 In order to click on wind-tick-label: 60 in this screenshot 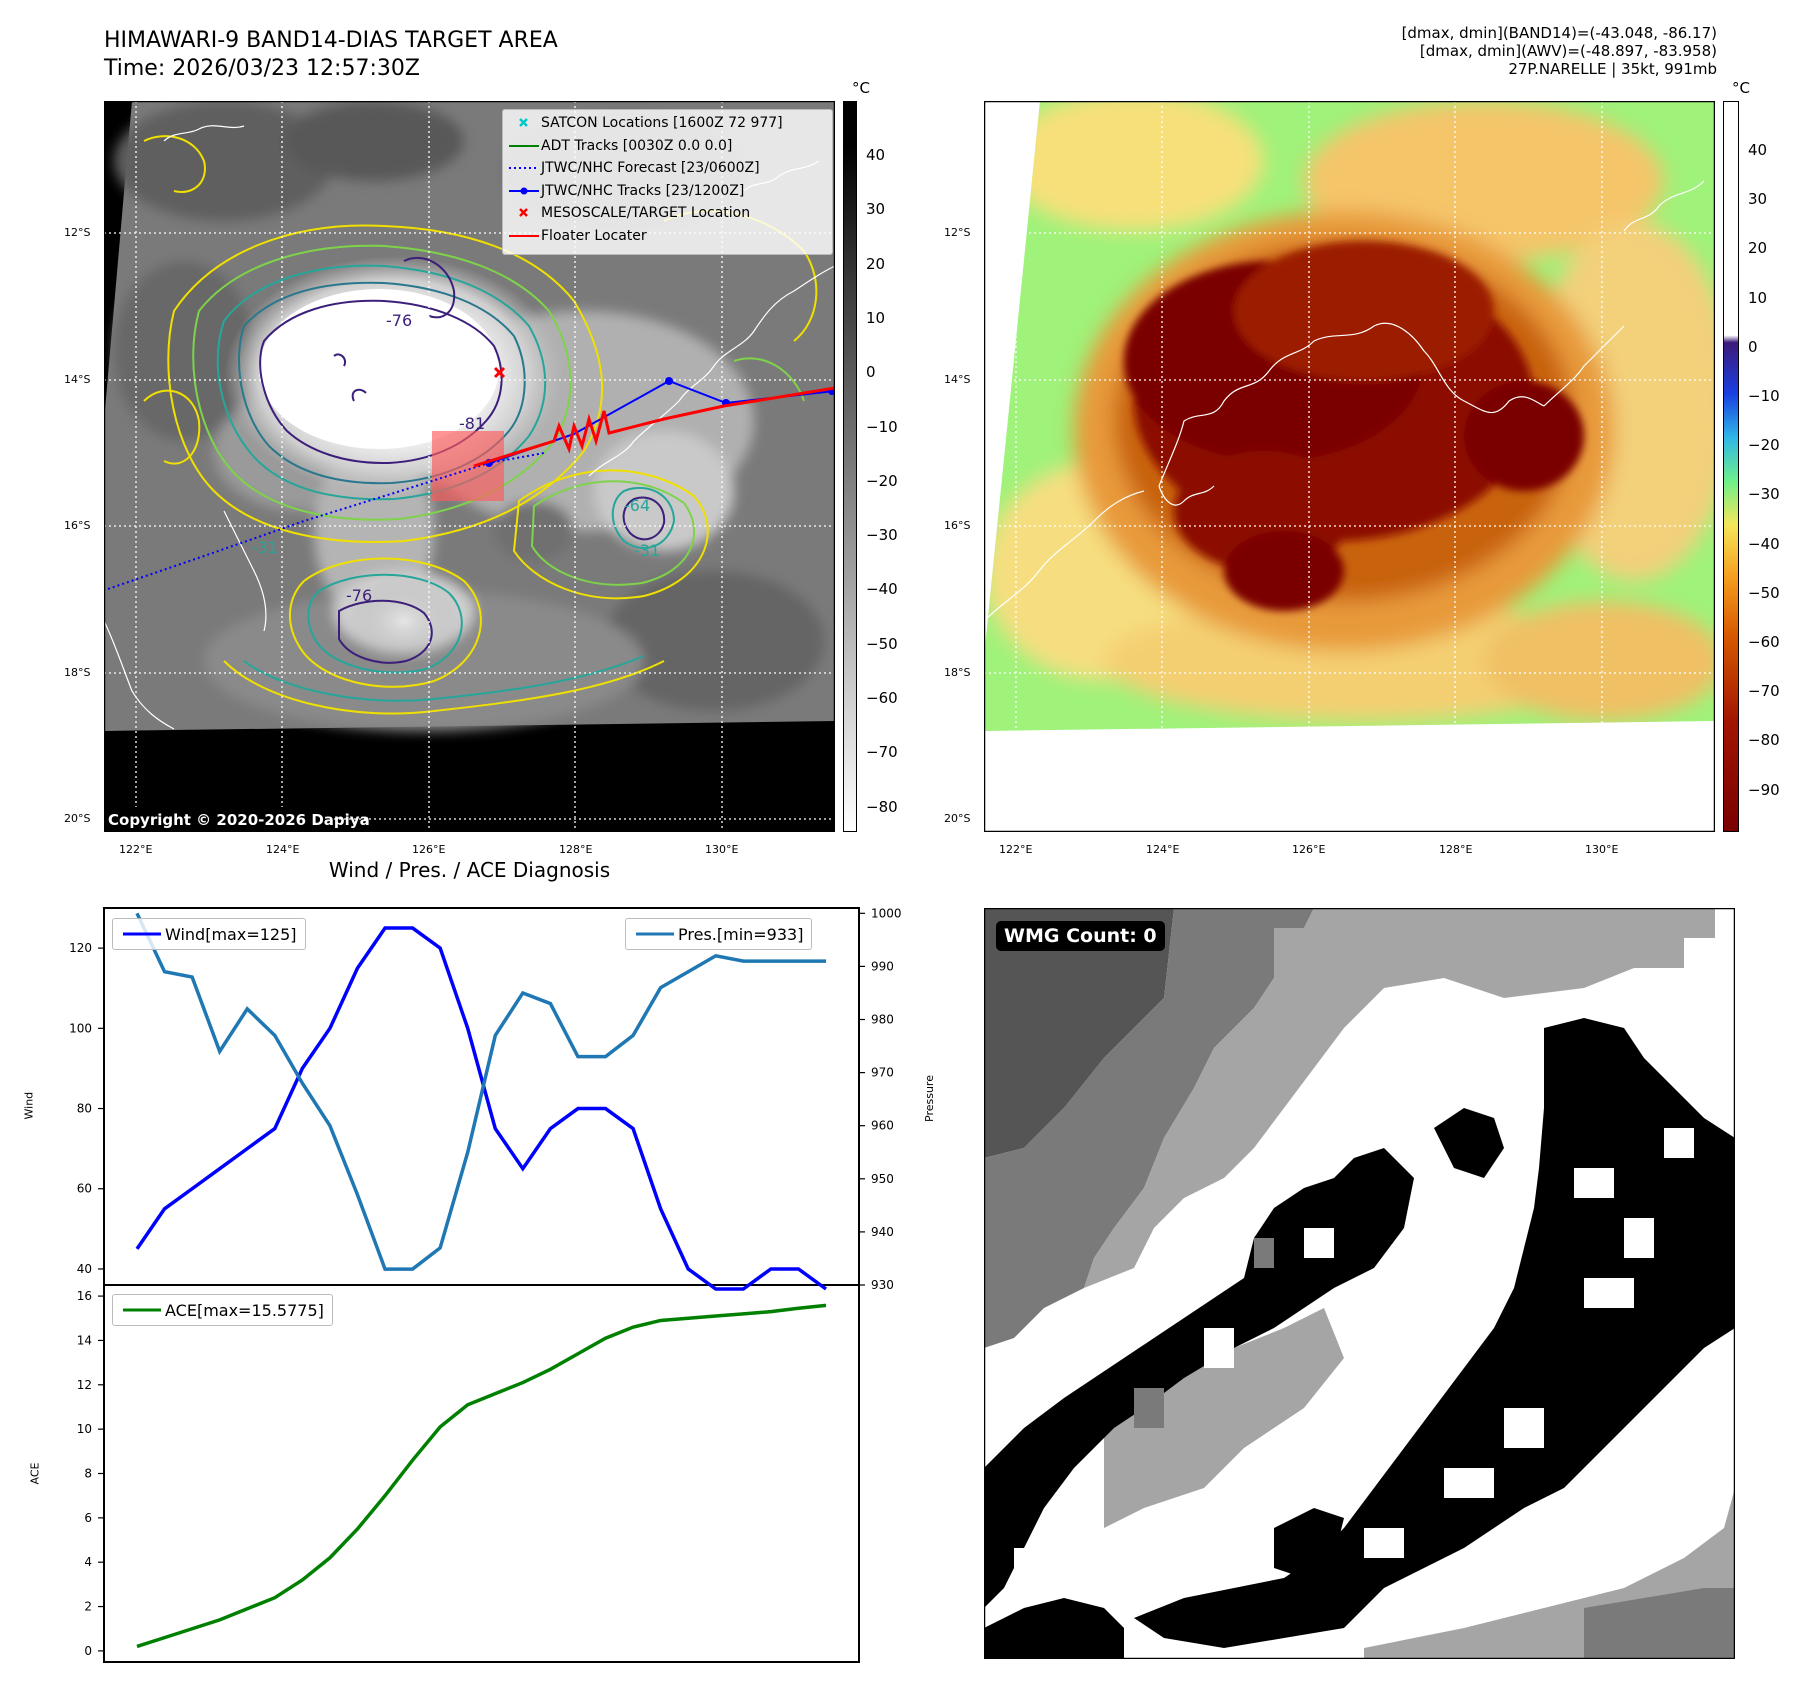, I will do `click(84, 1189)`.